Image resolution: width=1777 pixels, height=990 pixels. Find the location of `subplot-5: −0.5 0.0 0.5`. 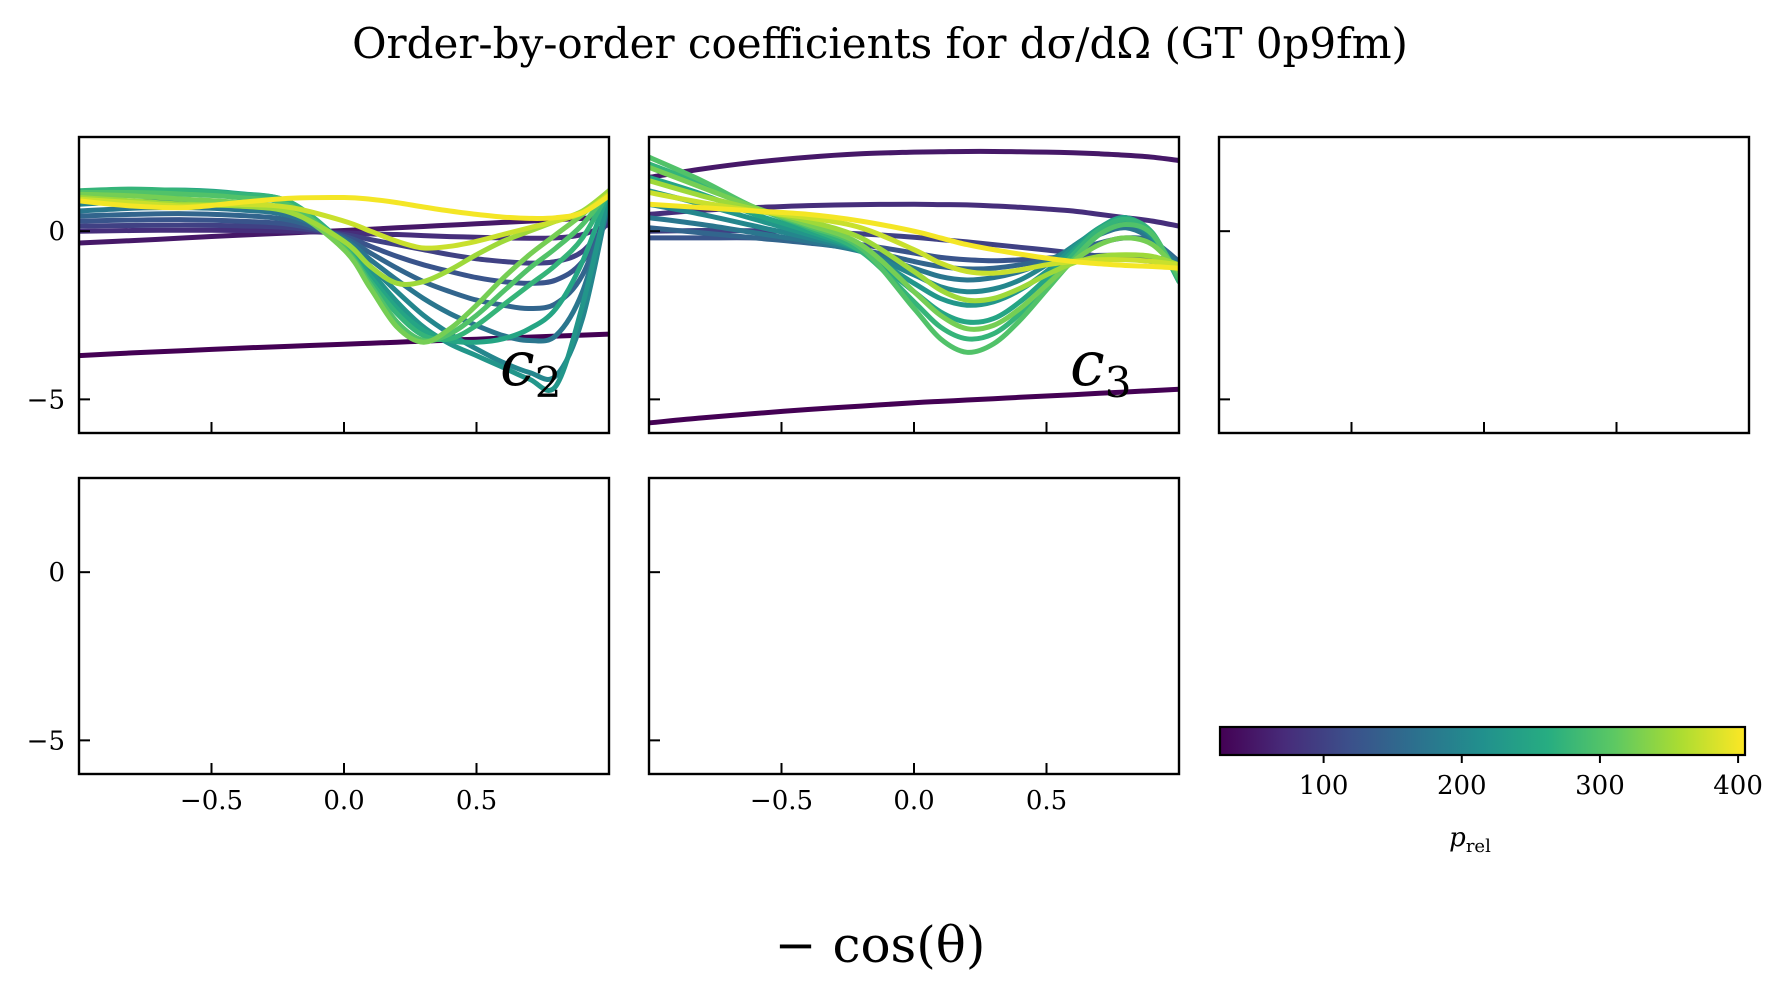

subplot-5: −0.5 0.0 0.5 is located at coordinates (914, 646).